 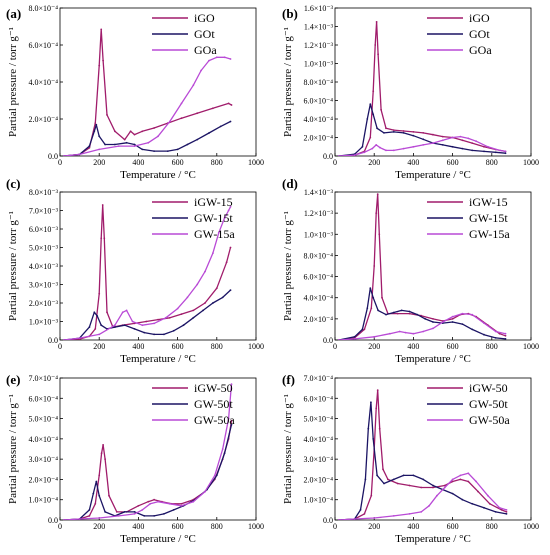 What do you see at coordinates (158, 82) in the screenshot?
I see `plot-frame` at bounding box center [158, 82].